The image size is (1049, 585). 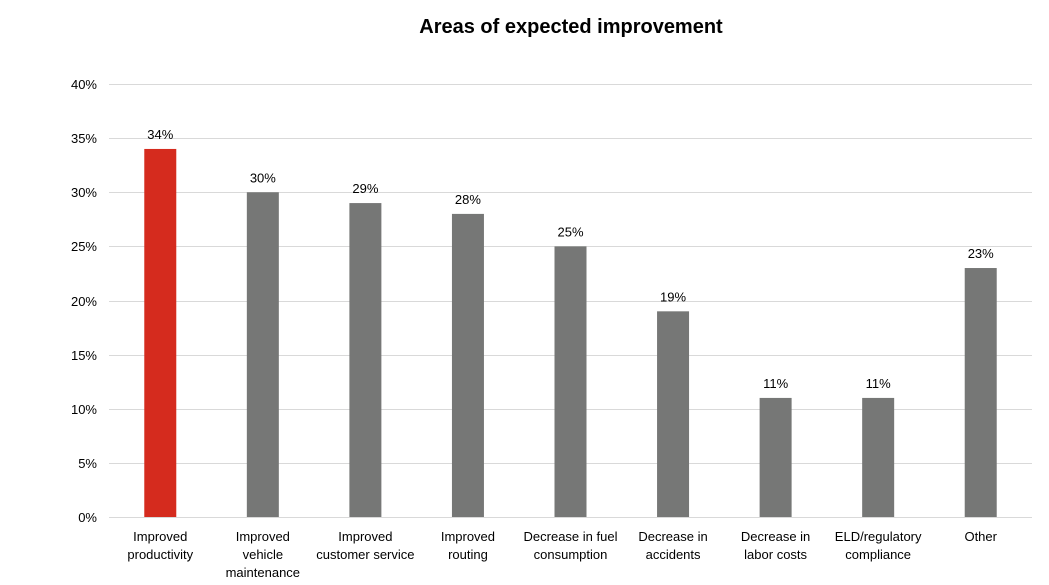 What do you see at coordinates (84, 246) in the screenshot?
I see `y-tick-label: 25%` at bounding box center [84, 246].